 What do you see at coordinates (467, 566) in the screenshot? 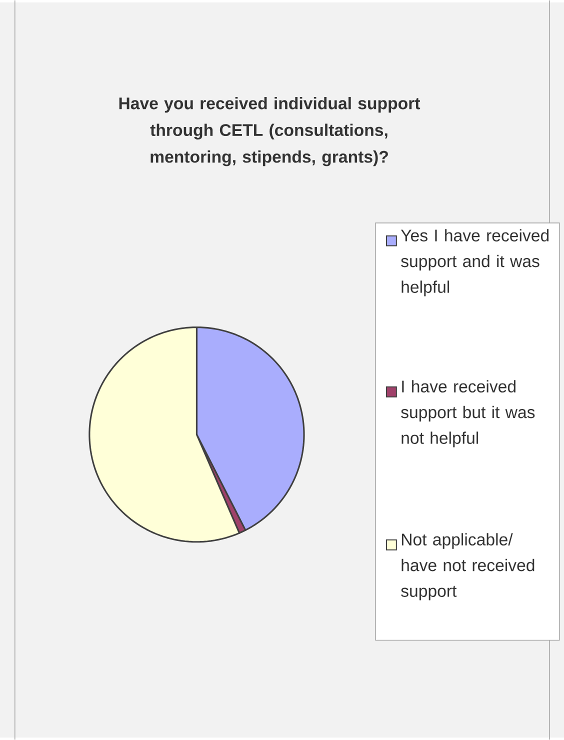
I see `legend-label: Not applicable/ have not received support` at bounding box center [467, 566].